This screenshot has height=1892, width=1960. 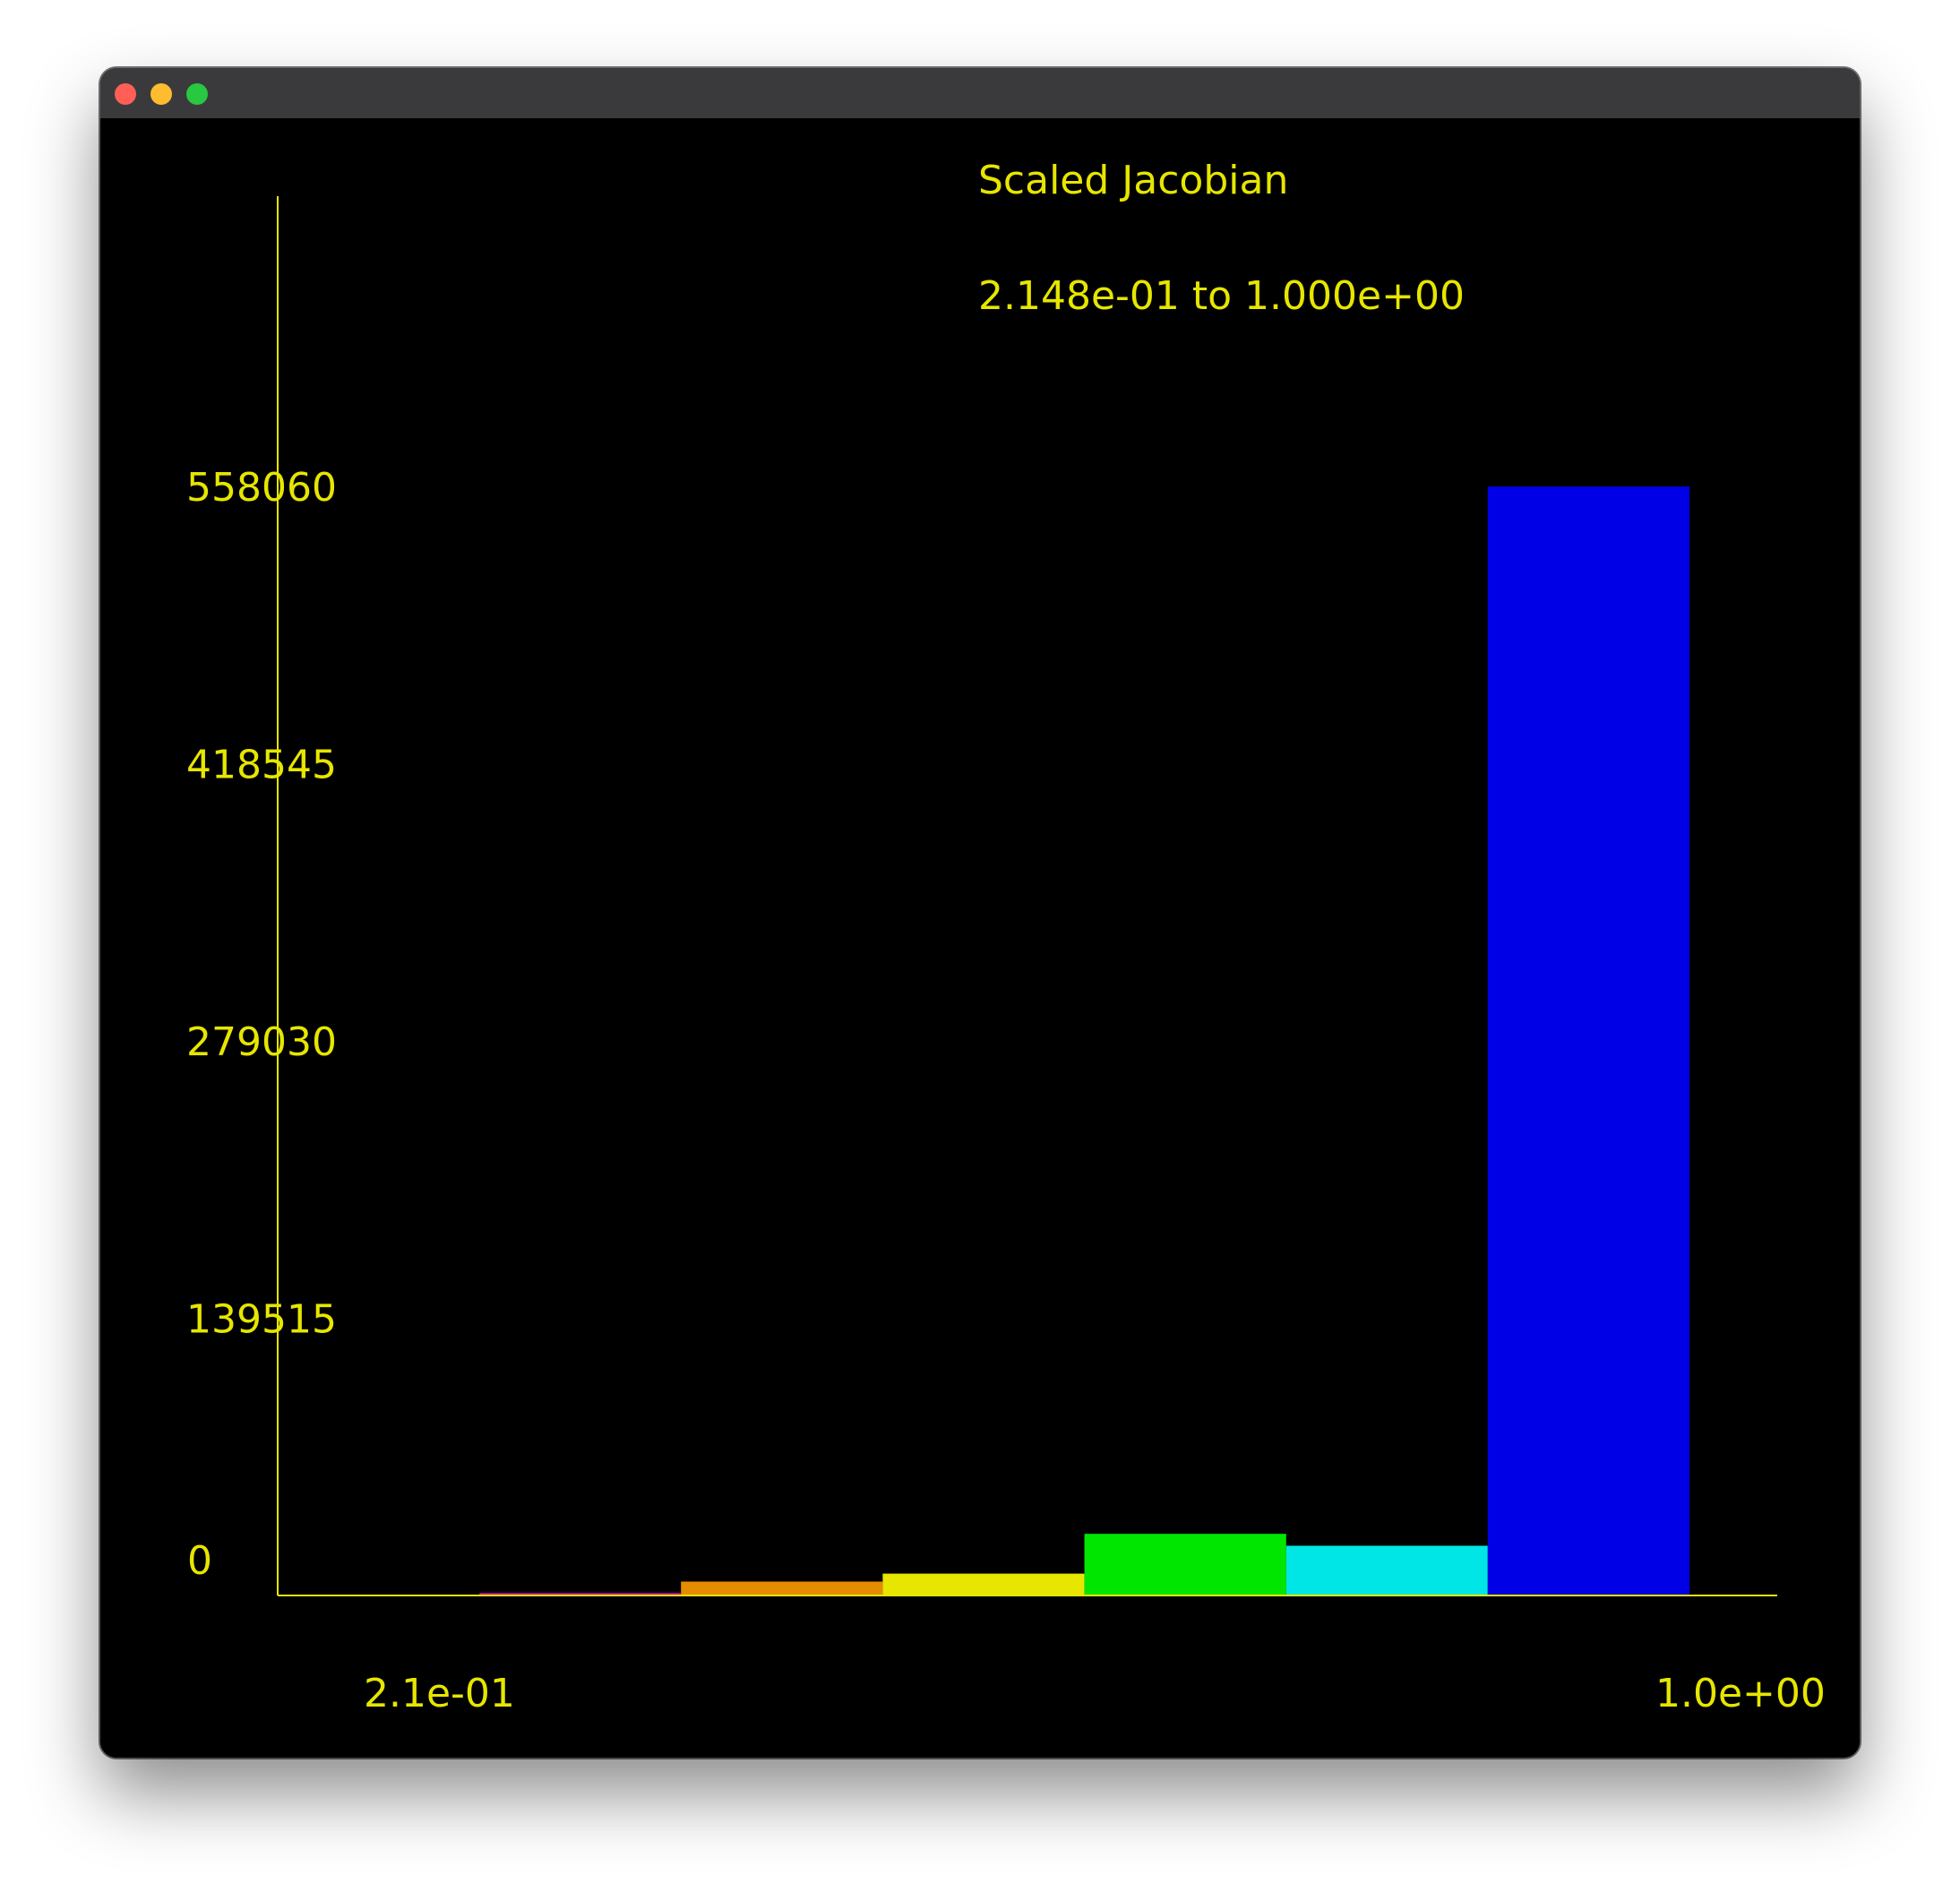 What do you see at coordinates (161, 94) in the screenshot?
I see `minimize-icon` at bounding box center [161, 94].